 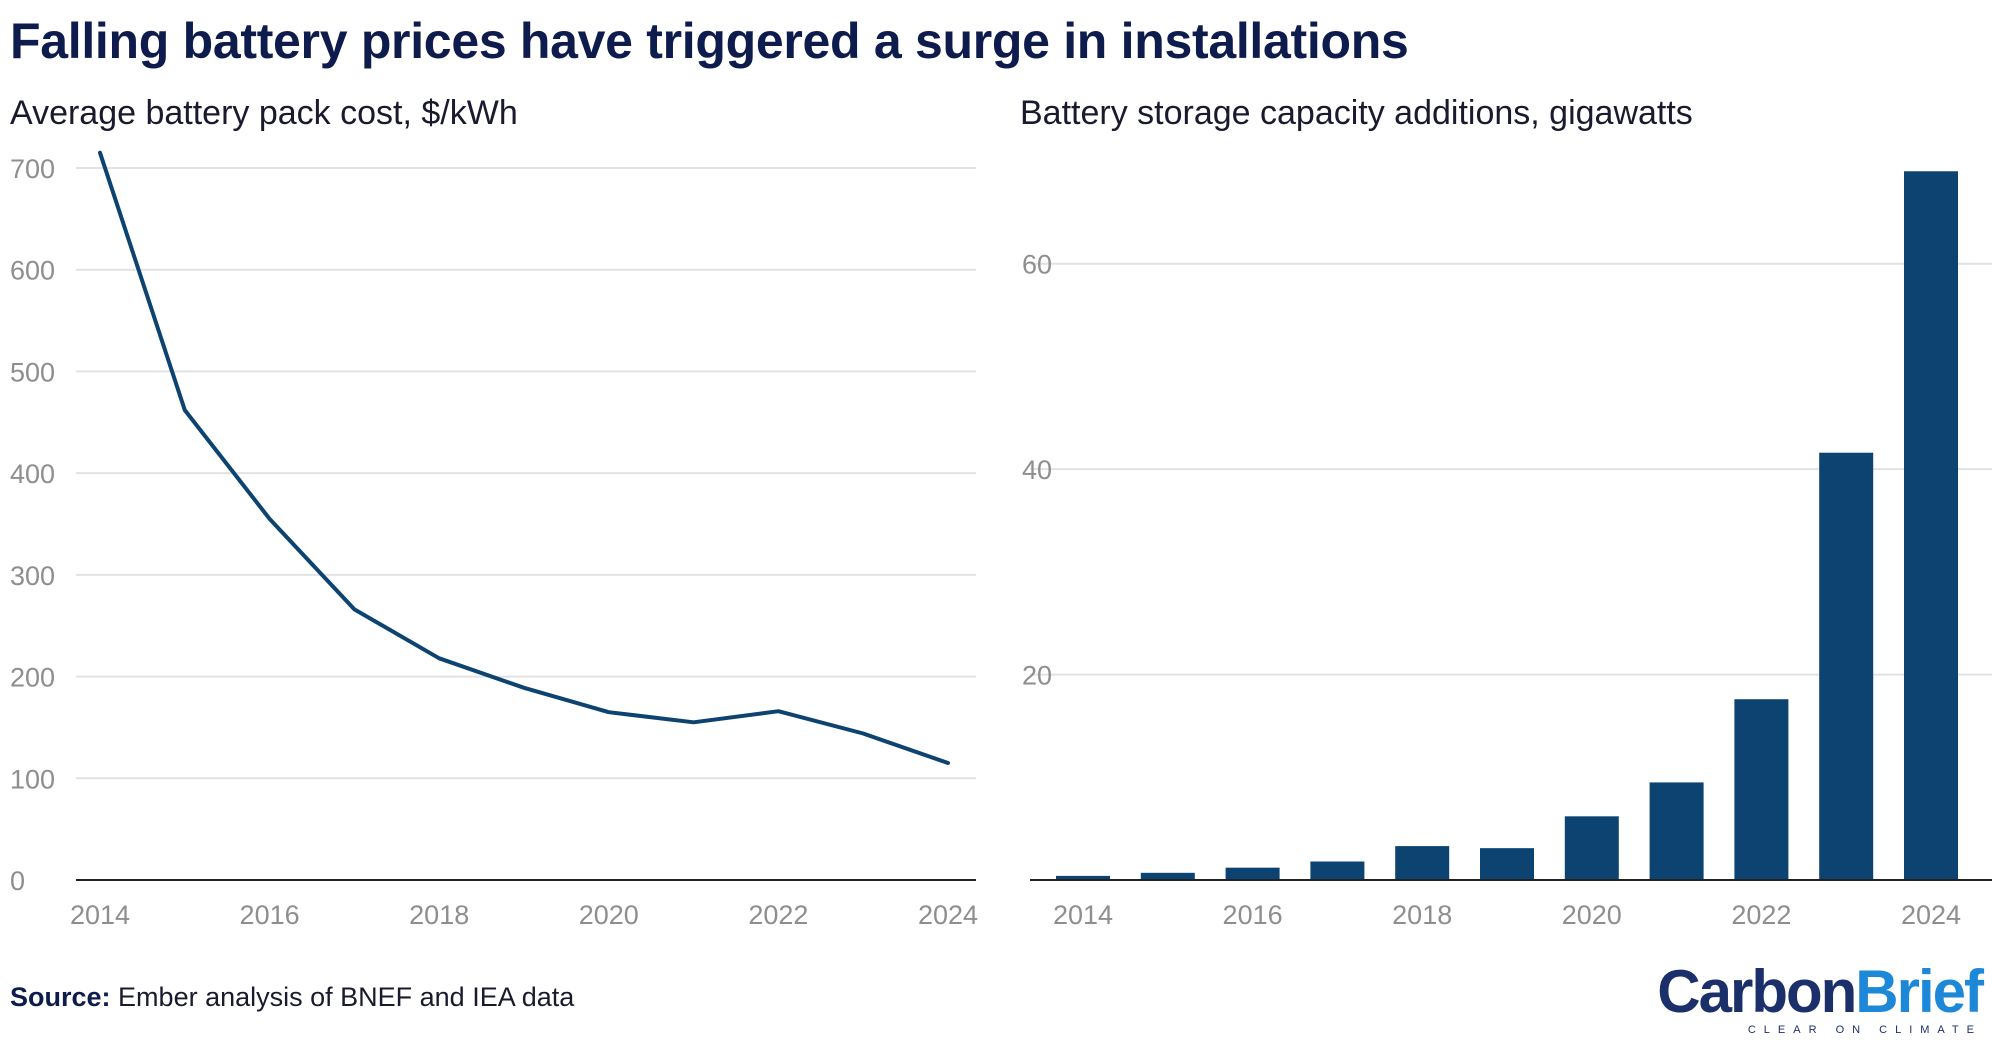 I want to click on logo-carbon: Carbon, so click(x=1757, y=991).